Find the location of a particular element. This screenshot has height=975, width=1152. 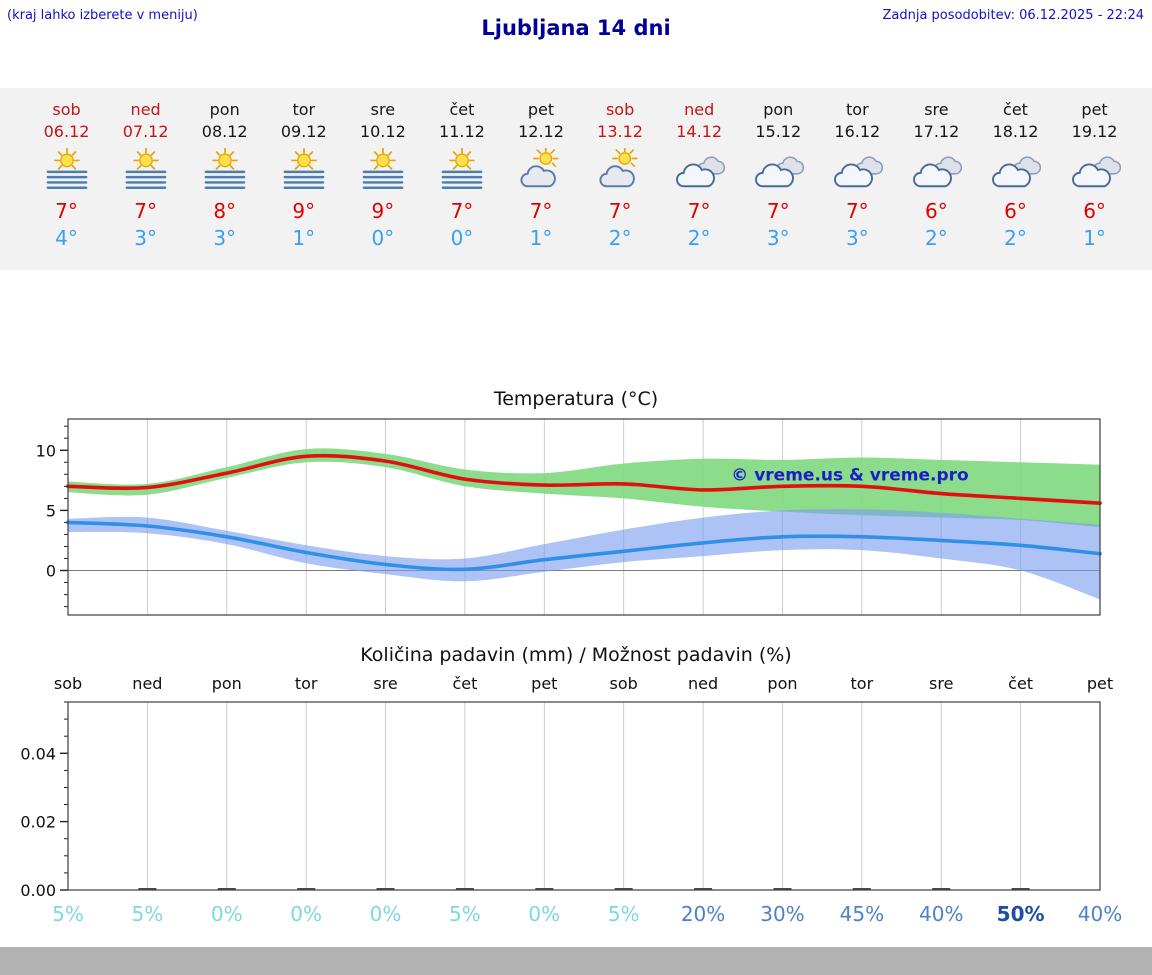

day-low-temp: 4° is located at coordinates (66, 238).